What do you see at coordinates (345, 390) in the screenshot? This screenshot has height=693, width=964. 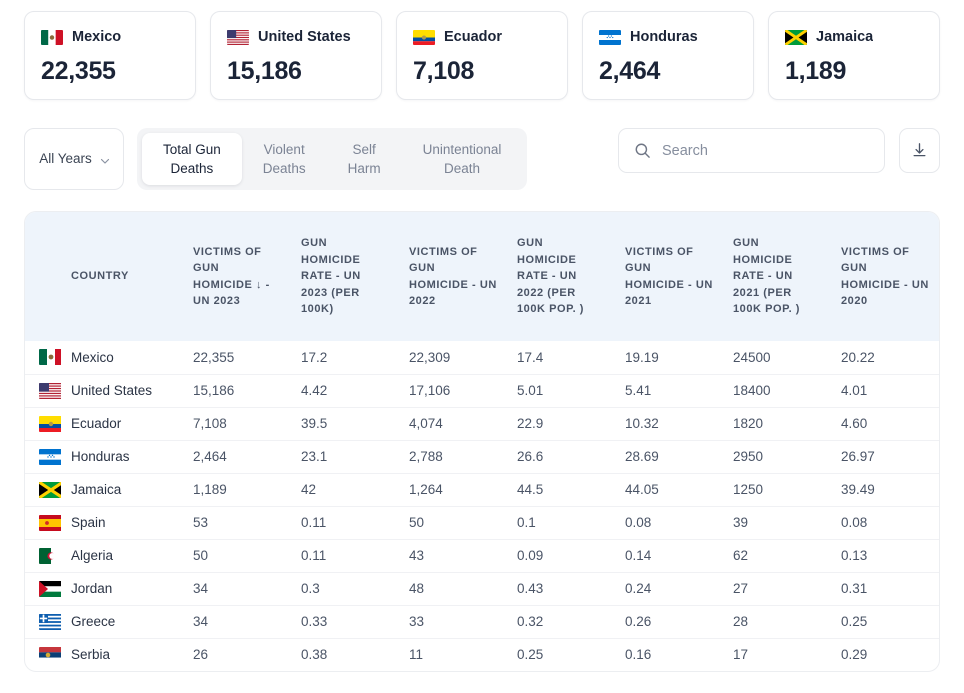 I see `row-value-c2: 4.42` at bounding box center [345, 390].